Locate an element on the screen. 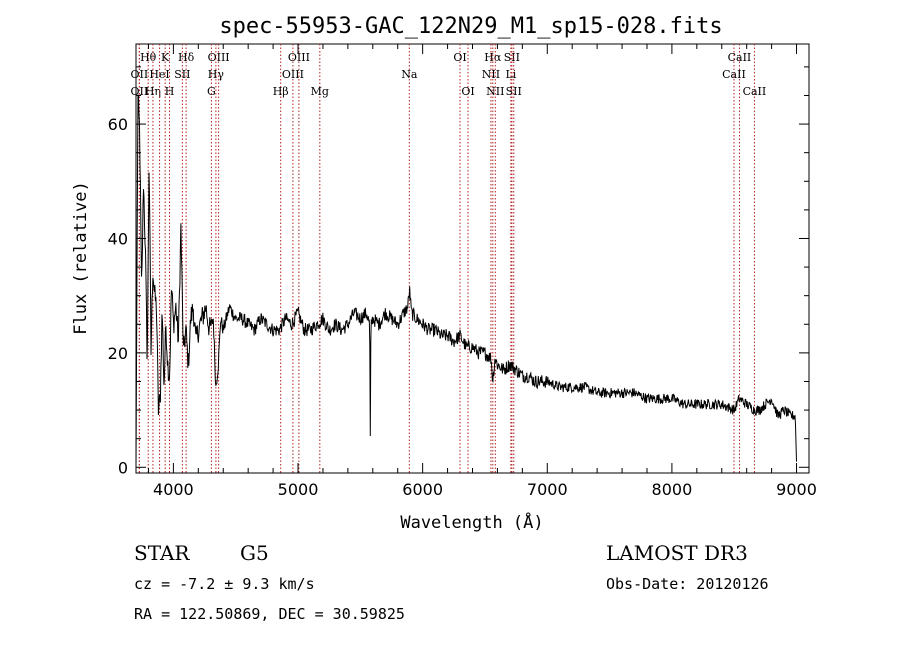  x-tick-label: 4000 is located at coordinates (173, 489).